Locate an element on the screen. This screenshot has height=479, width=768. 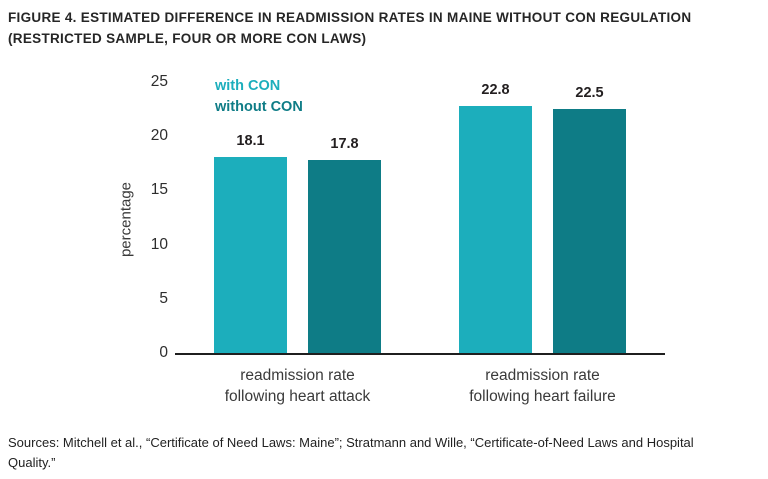
y-tick-label: 0 is located at coordinates (163, 352).